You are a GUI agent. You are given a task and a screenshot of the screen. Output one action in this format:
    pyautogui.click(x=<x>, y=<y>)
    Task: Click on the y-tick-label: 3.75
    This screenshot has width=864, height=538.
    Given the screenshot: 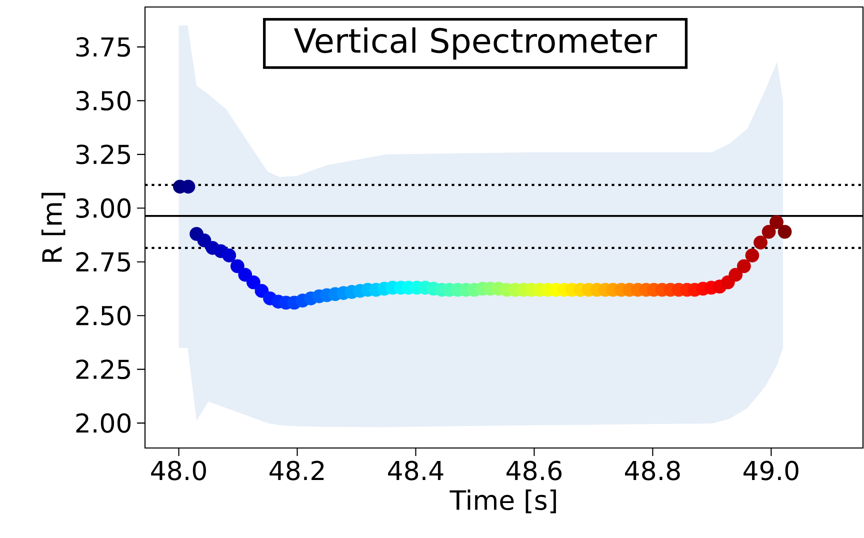 What is the action you would take?
    pyautogui.click(x=103, y=47)
    